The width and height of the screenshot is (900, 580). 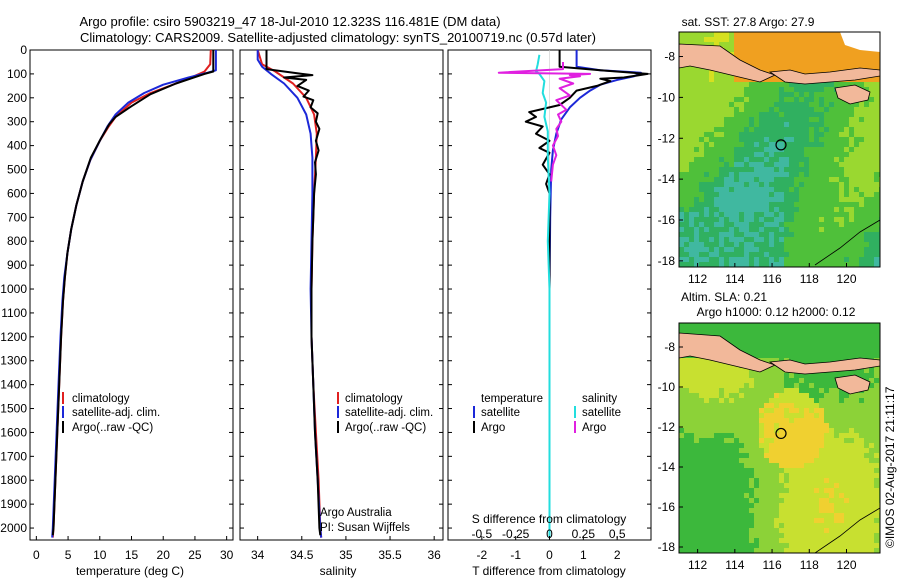 I want to click on x-tick-label: 34, so click(x=258, y=555).